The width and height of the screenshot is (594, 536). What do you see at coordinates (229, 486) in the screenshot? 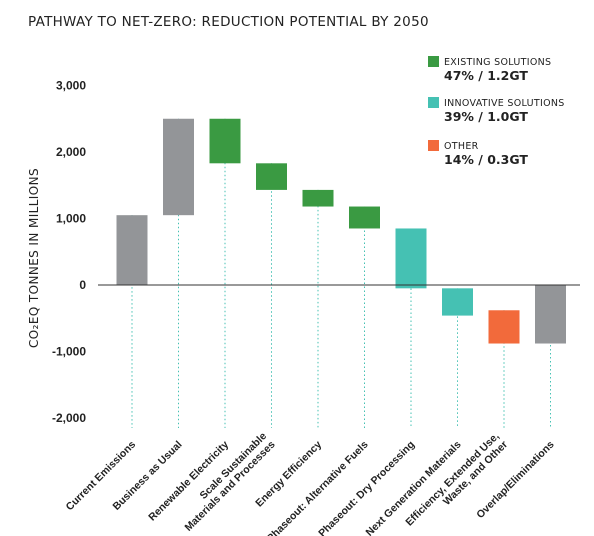
I see `x-tick-label-line: Materials and Processes` at bounding box center [229, 486].